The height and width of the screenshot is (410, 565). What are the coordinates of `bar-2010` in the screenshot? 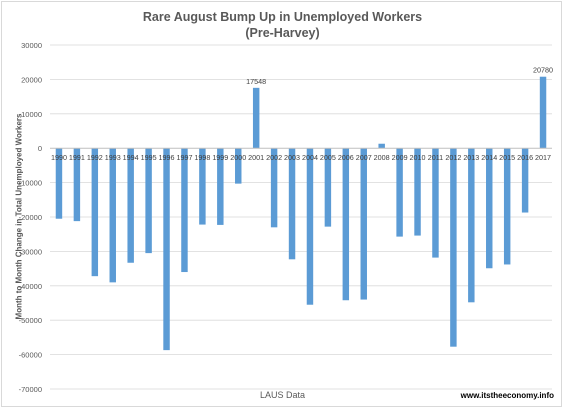 It's located at (417, 192).